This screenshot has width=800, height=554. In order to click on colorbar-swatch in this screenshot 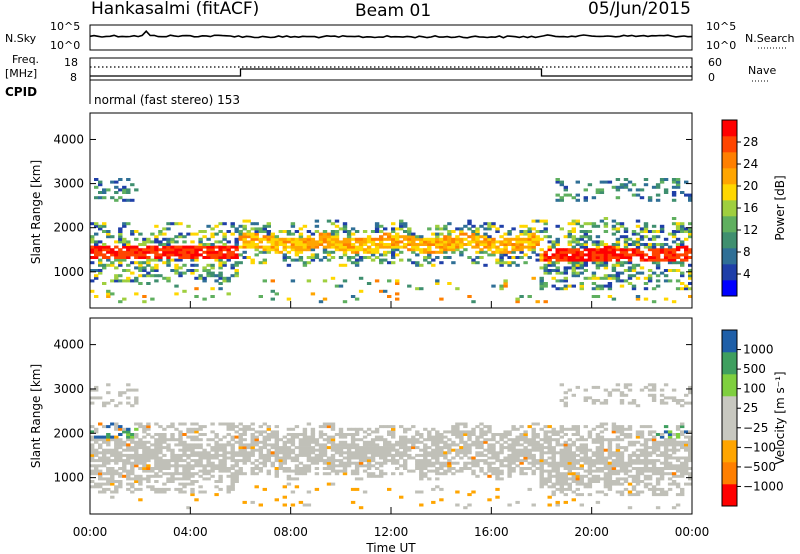, I will do `click(729, 473)`.